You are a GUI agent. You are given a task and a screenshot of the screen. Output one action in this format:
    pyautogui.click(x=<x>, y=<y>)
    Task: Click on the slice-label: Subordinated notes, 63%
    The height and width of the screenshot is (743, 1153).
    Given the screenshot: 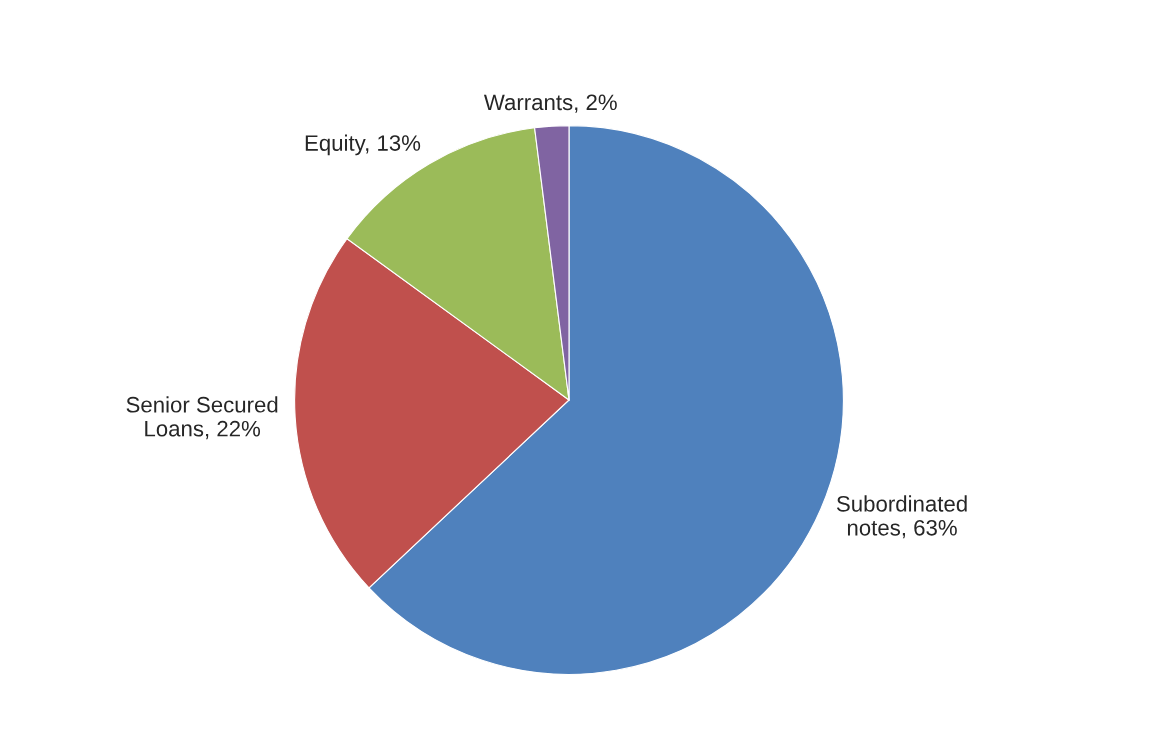 What is the action you would take?
    pyautogui.click(x=901, y=517)
    